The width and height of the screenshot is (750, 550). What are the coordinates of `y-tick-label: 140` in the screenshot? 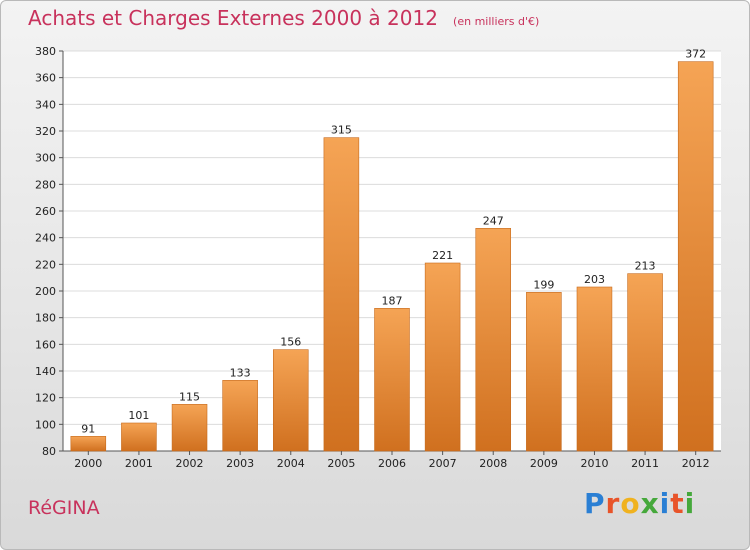 It's located at (45, 371).